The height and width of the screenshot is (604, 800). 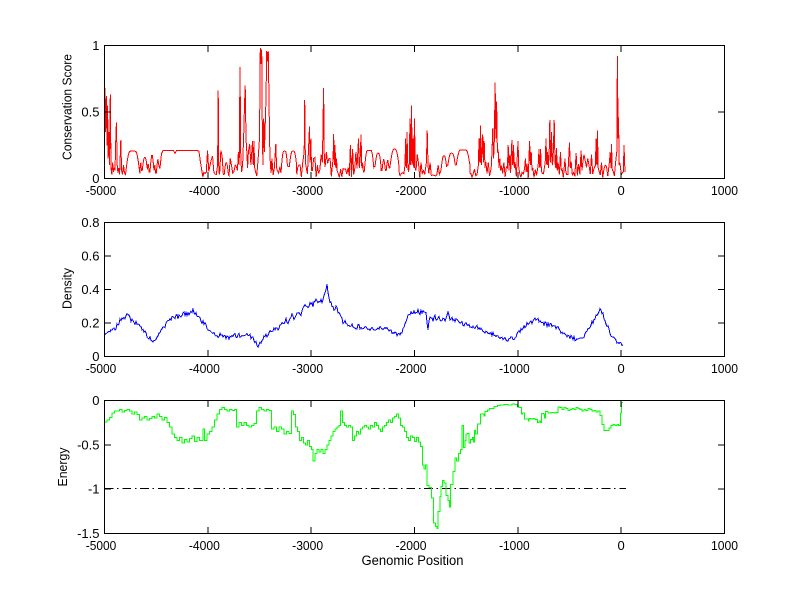 What do you see at coordinates (67, 107) in the screenshot?
I see `svg-text: Conservation Score` at bounding box center [67, 107].